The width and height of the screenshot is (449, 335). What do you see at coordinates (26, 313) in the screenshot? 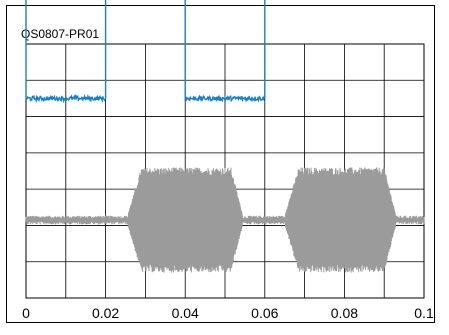
I see `x-tick-label: 0` at bounding box center [26, 313].